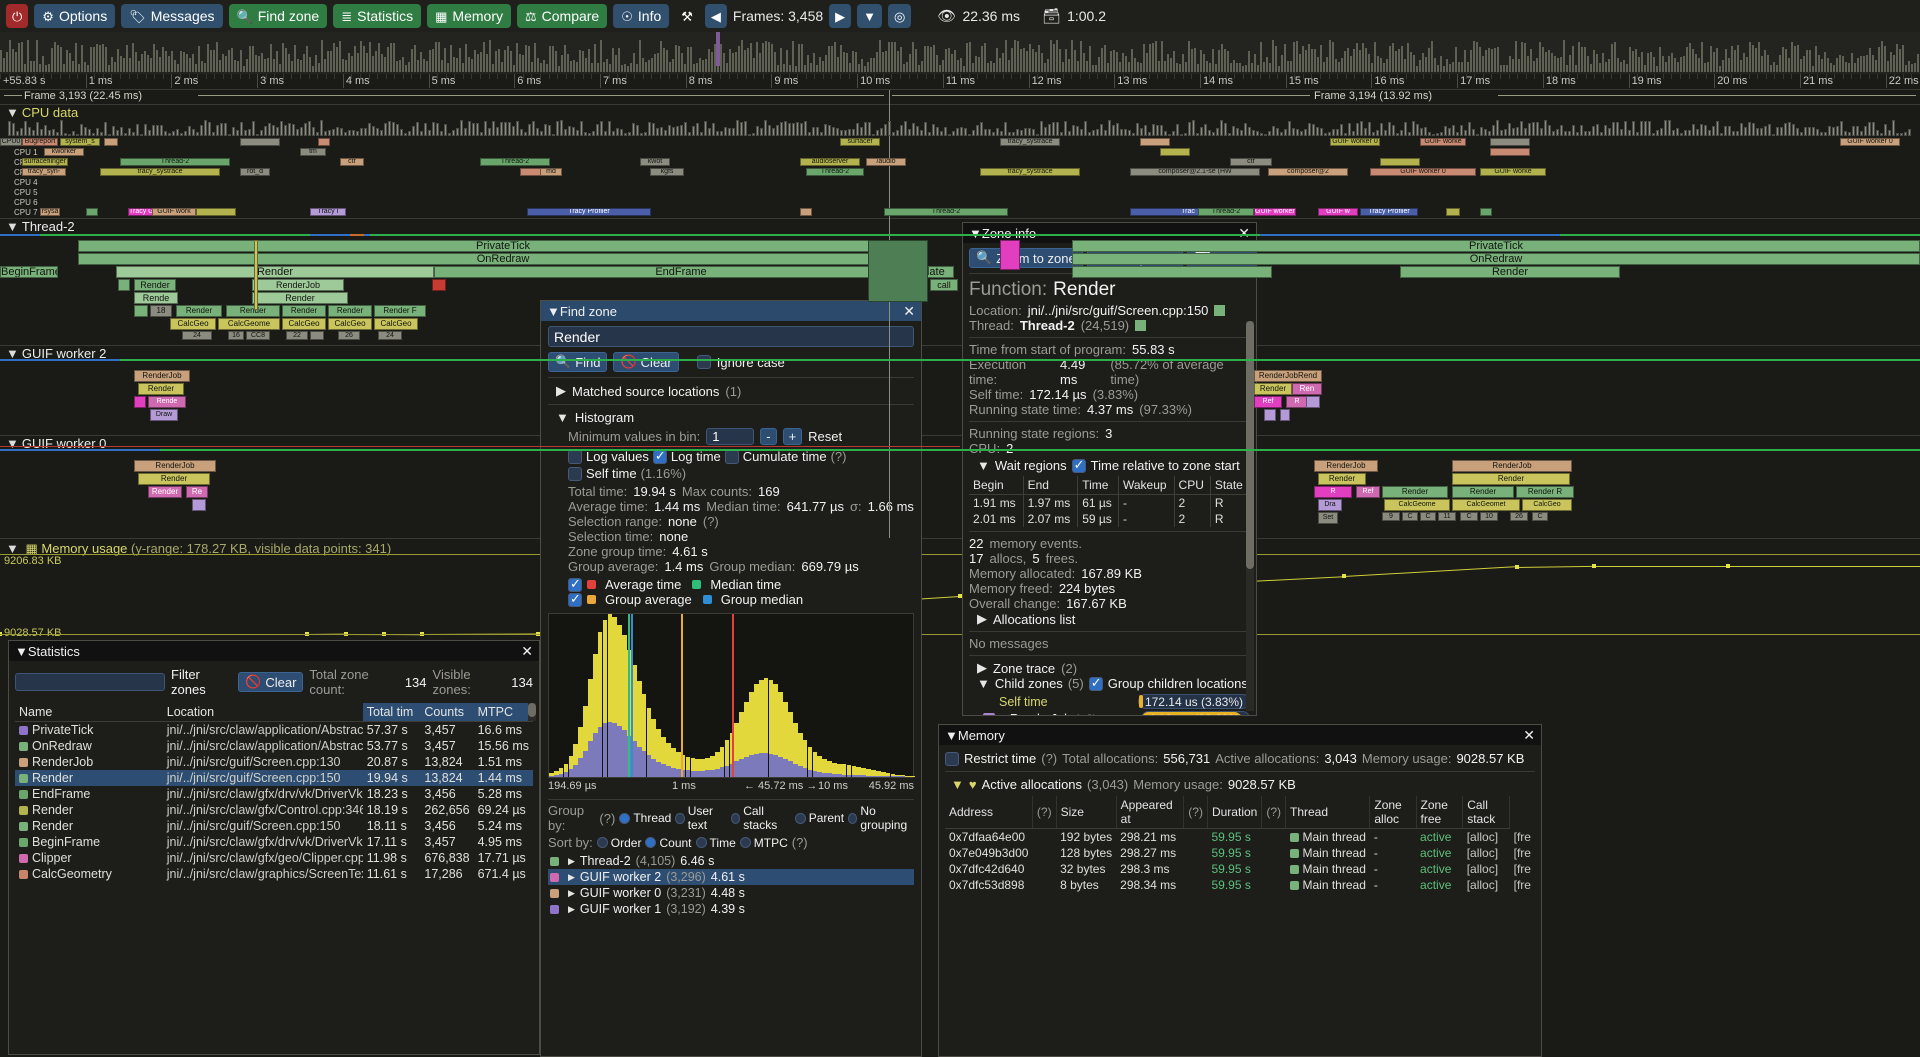 This screenshot has width=1920, height=1057. What do you see at coordinates (275, 272) in the screenshot?
I see `timeline-zone: Render` at bounding box center [275, 272].